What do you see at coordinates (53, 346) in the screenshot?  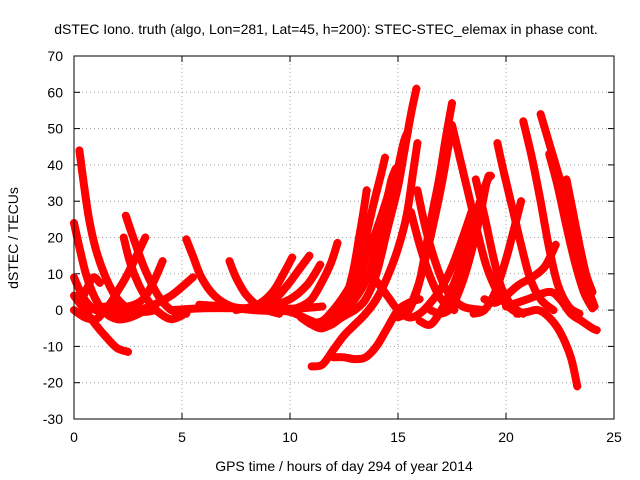 I see `y-tick-label: -10` at bounding box center [53, 346].